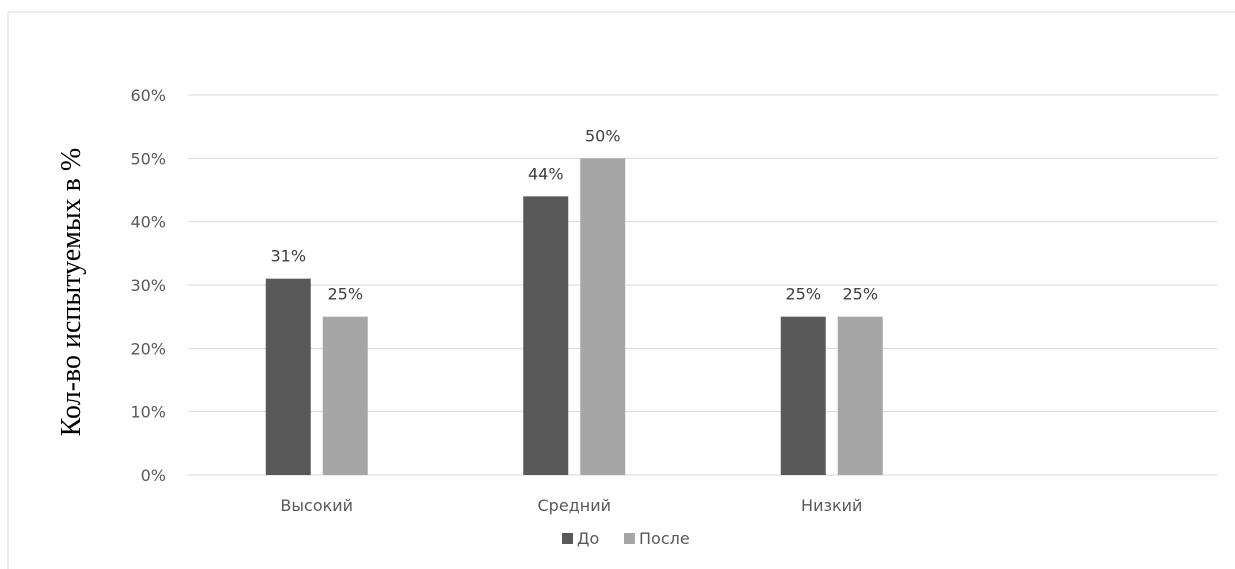 This screenshot has height=569, width=1235. What do you see at coordinates (288, 376) in the screenshot?
I see `bar-До-Высокий` at bounding box center [288, 376].